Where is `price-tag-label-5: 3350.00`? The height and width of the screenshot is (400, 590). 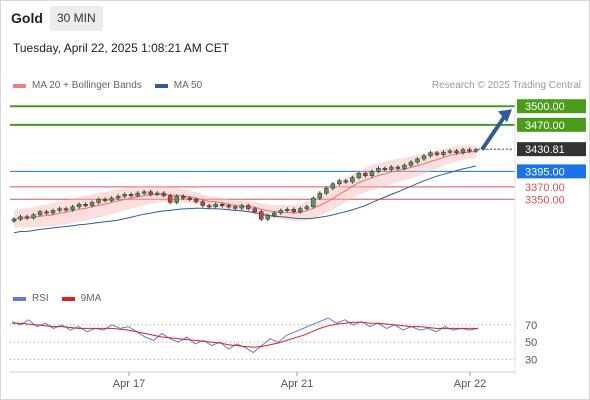 price-tag-label-5: 3350.00 is located at coordinates (545, 200).